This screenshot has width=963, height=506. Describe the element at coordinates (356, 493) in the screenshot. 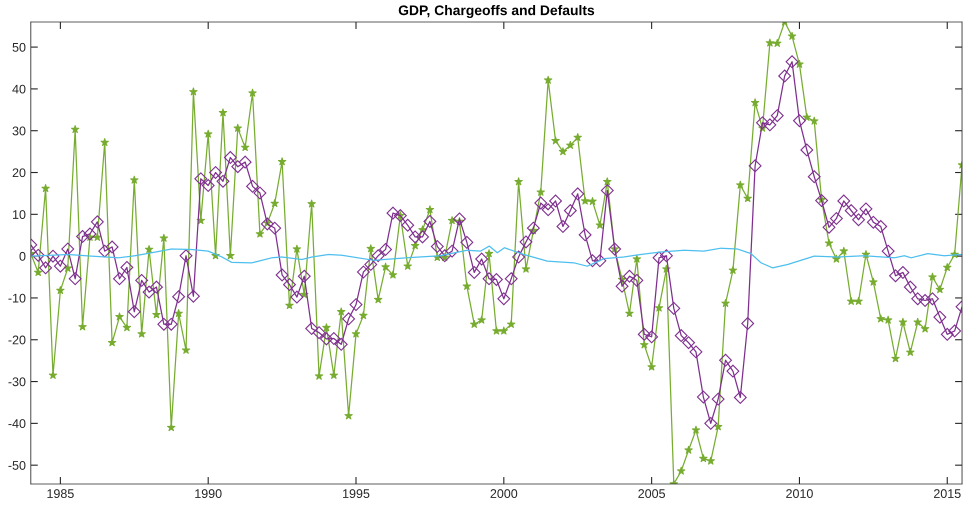

I see `x-tick-label: 1995` at that location.